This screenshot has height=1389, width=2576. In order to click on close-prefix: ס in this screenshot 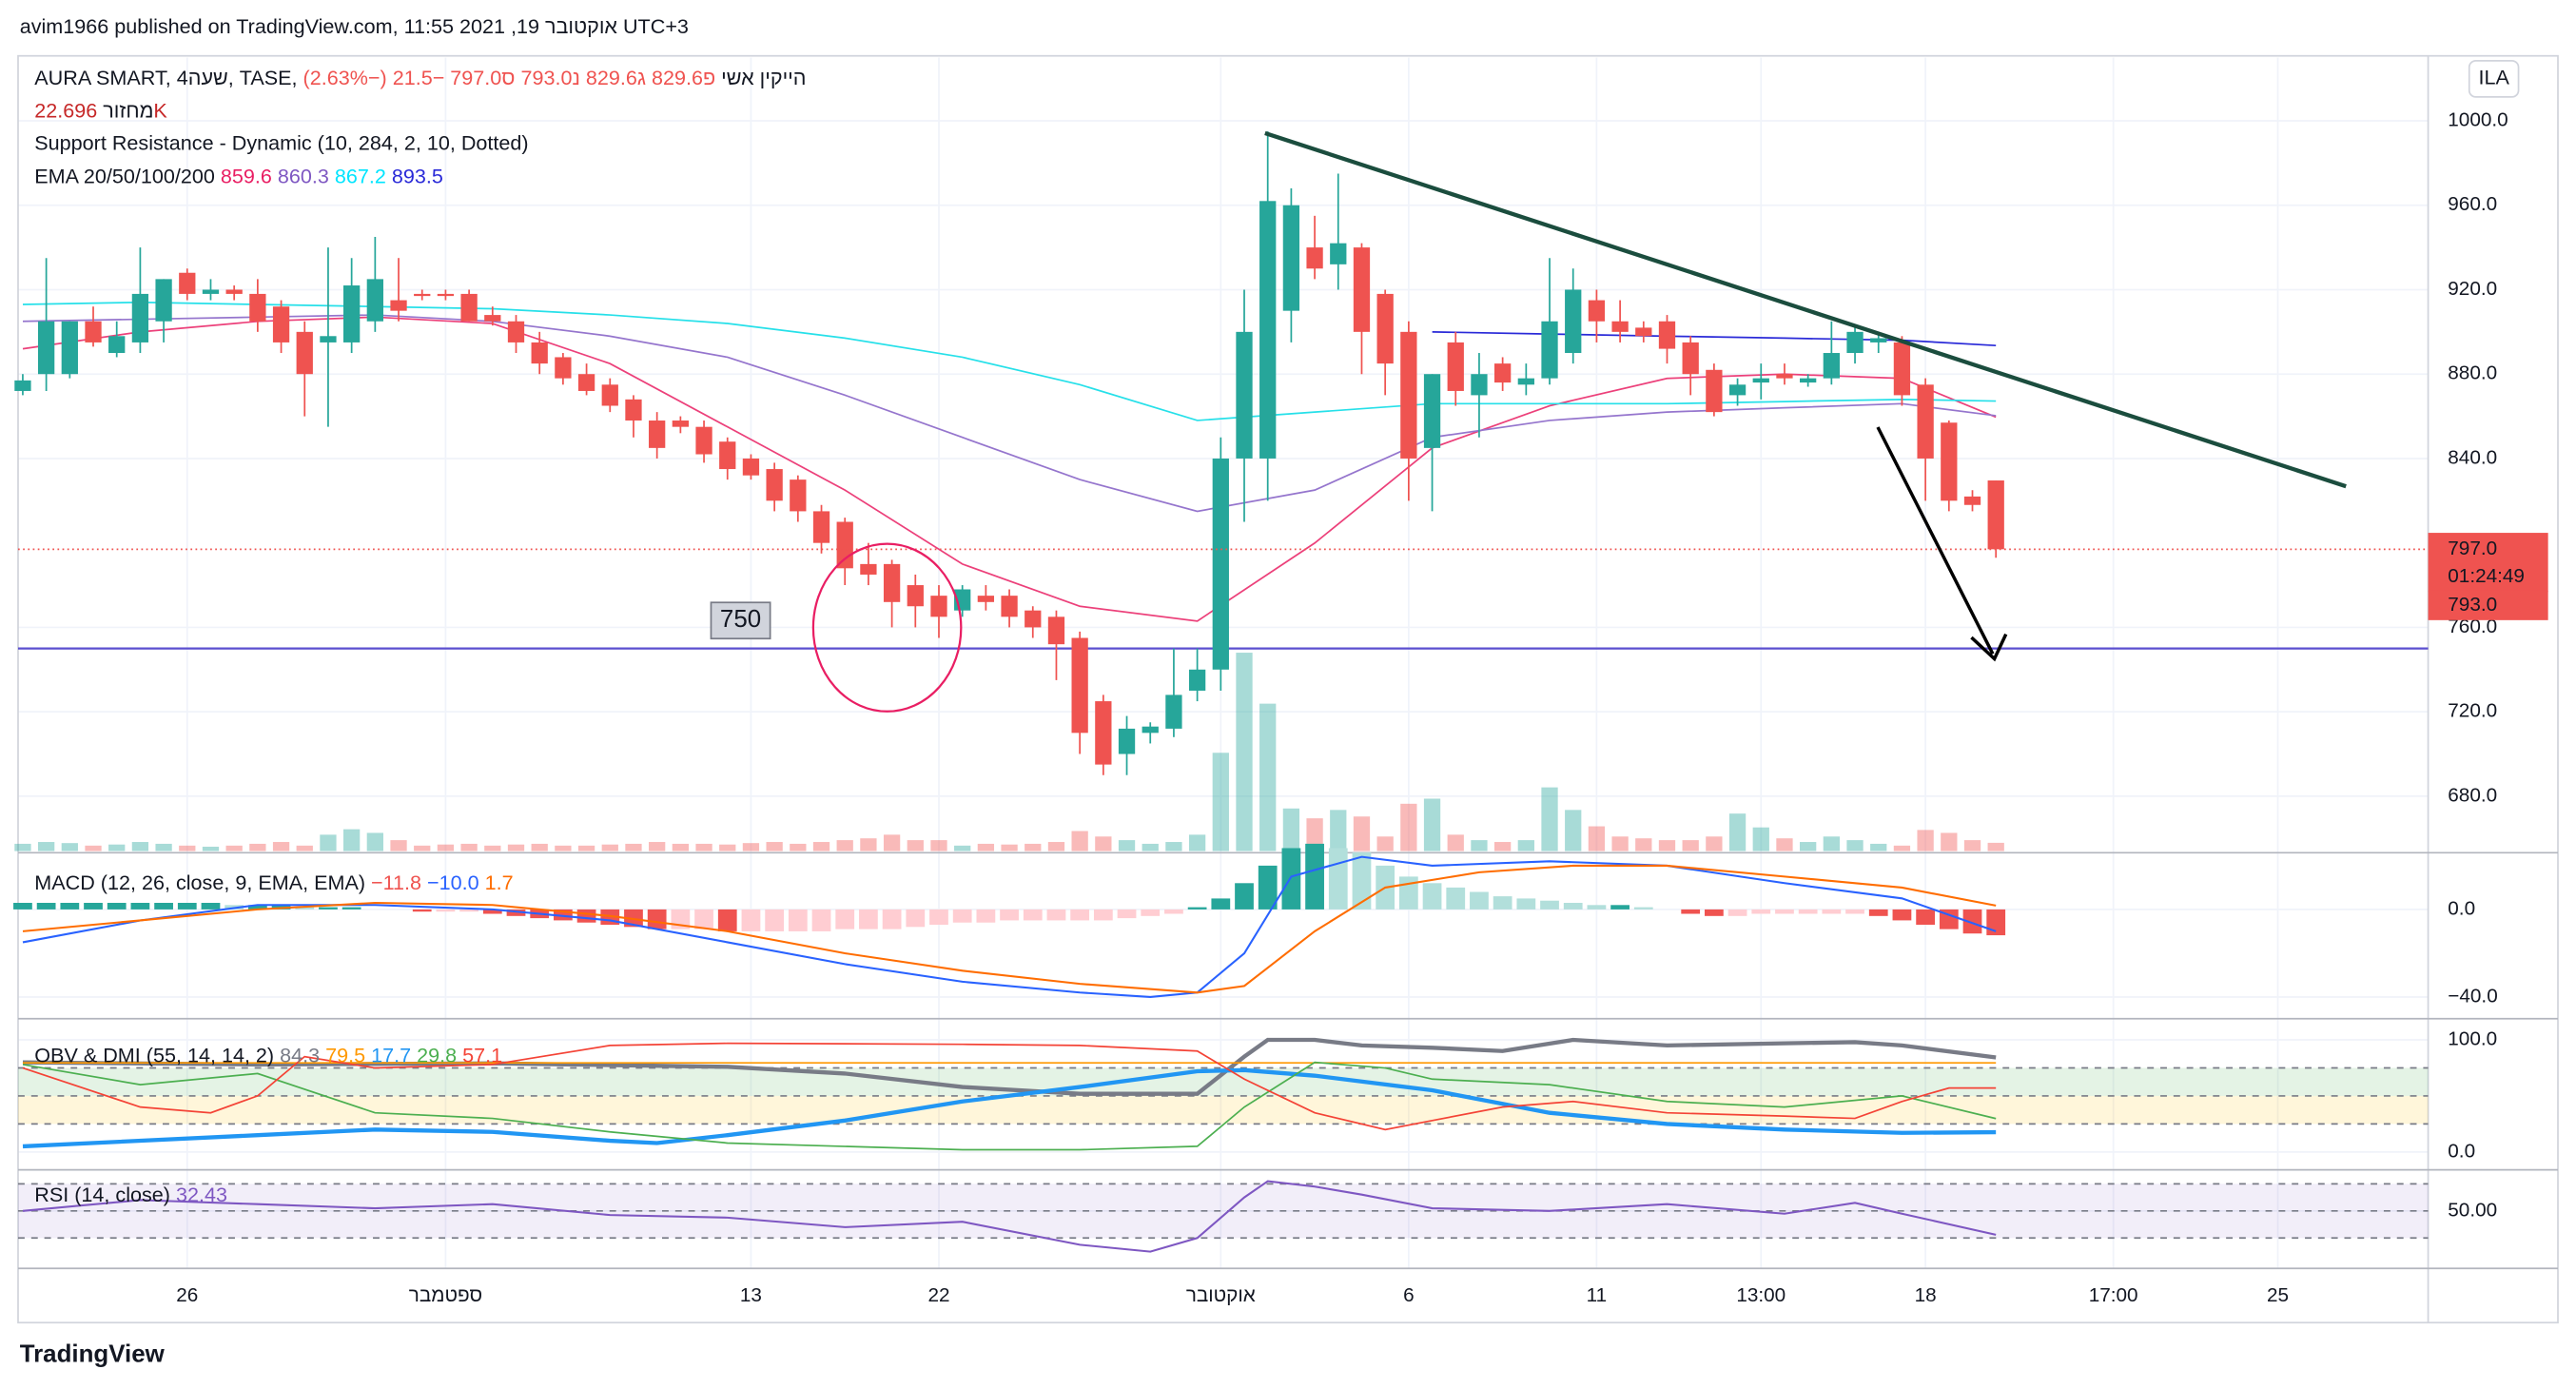, I will do `click(508, 77)`.